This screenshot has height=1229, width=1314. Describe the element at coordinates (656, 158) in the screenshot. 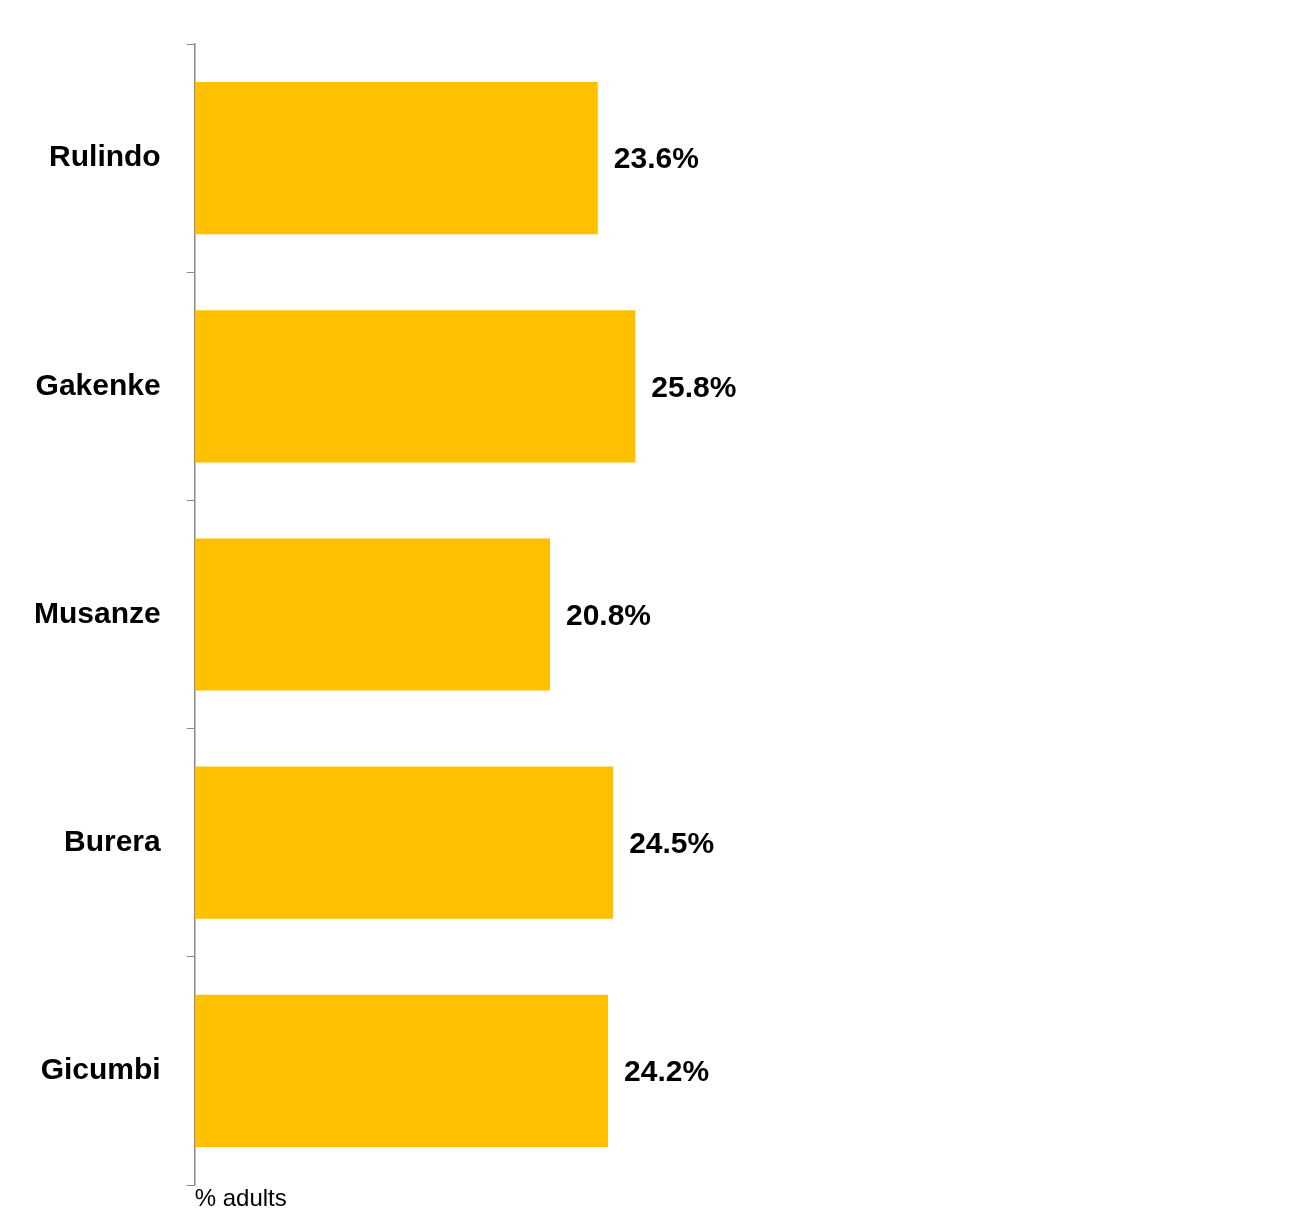

I see `data-label: 23.6%` at that location.